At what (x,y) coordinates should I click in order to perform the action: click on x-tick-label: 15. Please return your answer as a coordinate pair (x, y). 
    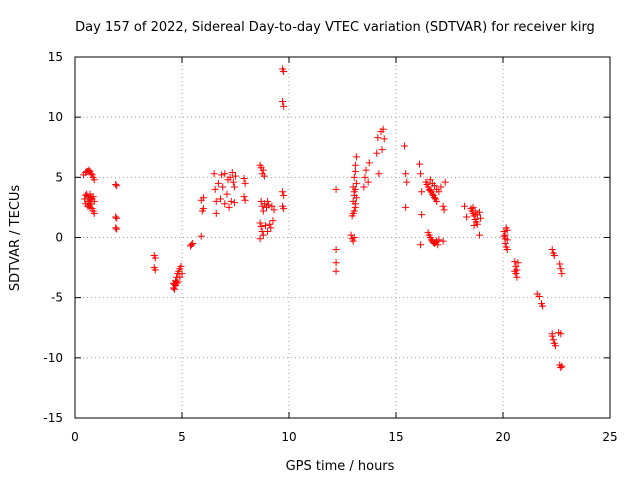
    Looking at the image, I should click on (395, 437).